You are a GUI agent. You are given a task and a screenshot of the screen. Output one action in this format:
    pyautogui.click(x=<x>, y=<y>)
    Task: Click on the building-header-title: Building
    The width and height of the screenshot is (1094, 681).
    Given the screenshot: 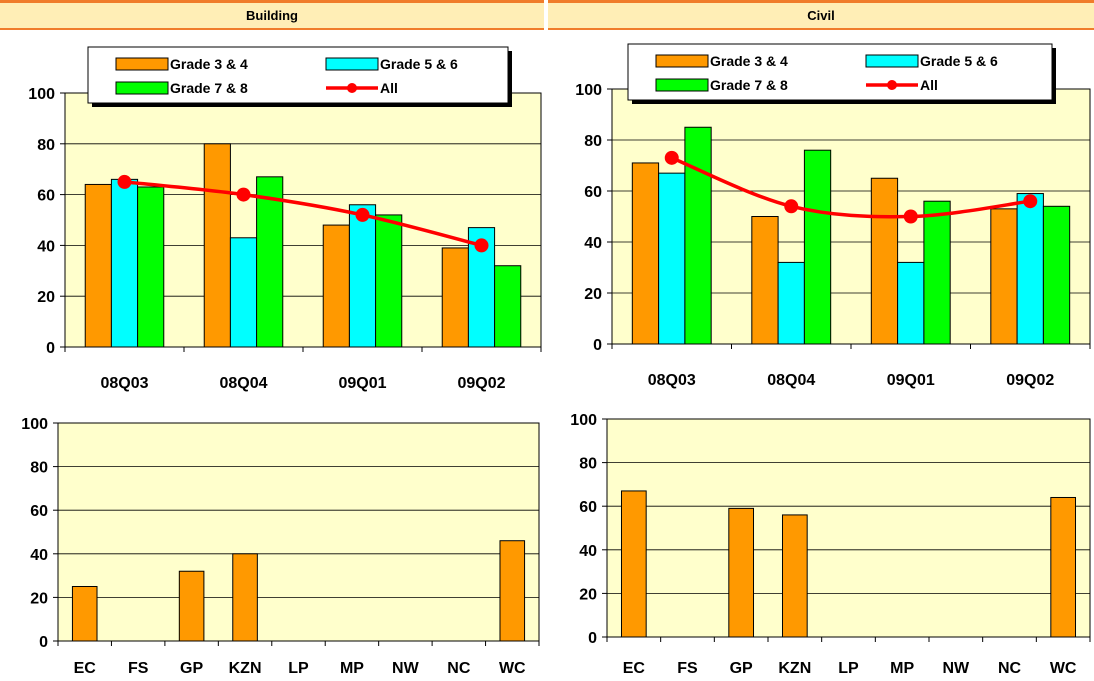 What is the action you would take?
    pyautogui.click(x=272, y=15)
    